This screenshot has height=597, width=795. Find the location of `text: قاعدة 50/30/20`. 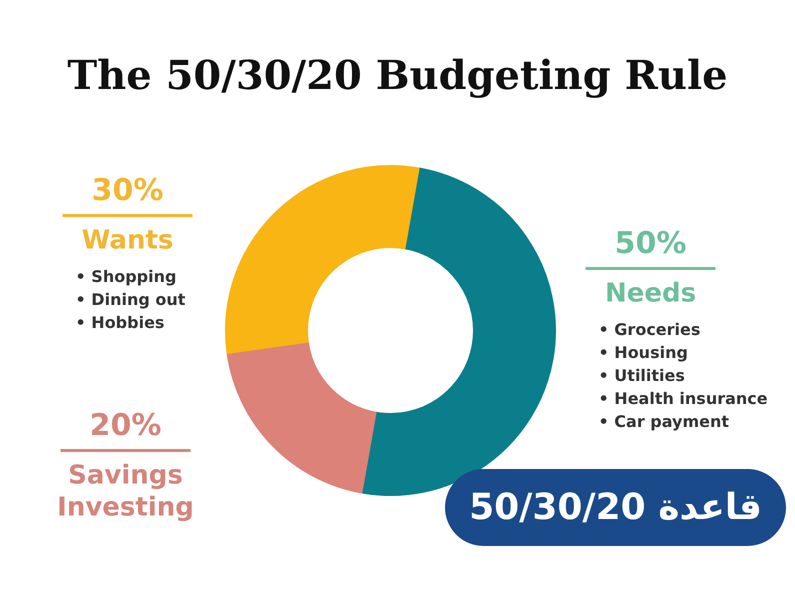

text: قاعدة 50/30/20 is located at coordinates (615, 507).